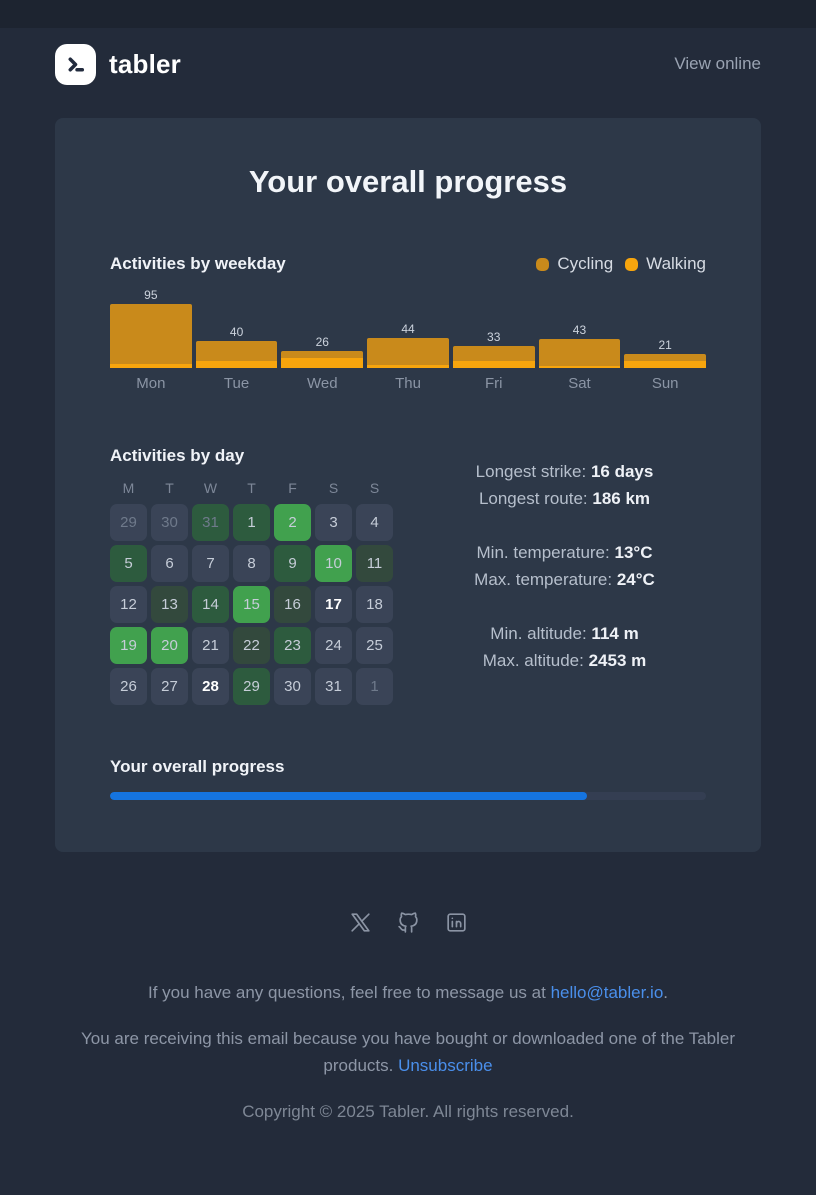 This screenshot has height=1195, width=816. What do you see at coordinates (543, 264) in the screenshot?
I see `cycling-dot-icon` at bounding box center [543, 264].